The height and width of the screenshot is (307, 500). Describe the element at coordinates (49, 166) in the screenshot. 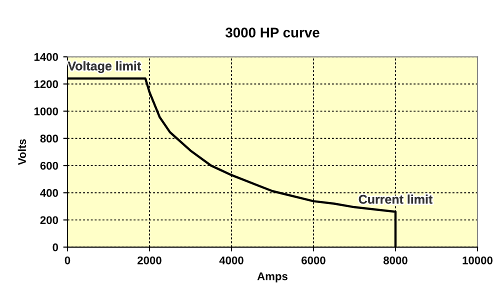

I see `y-tick-label: 600` at that location.